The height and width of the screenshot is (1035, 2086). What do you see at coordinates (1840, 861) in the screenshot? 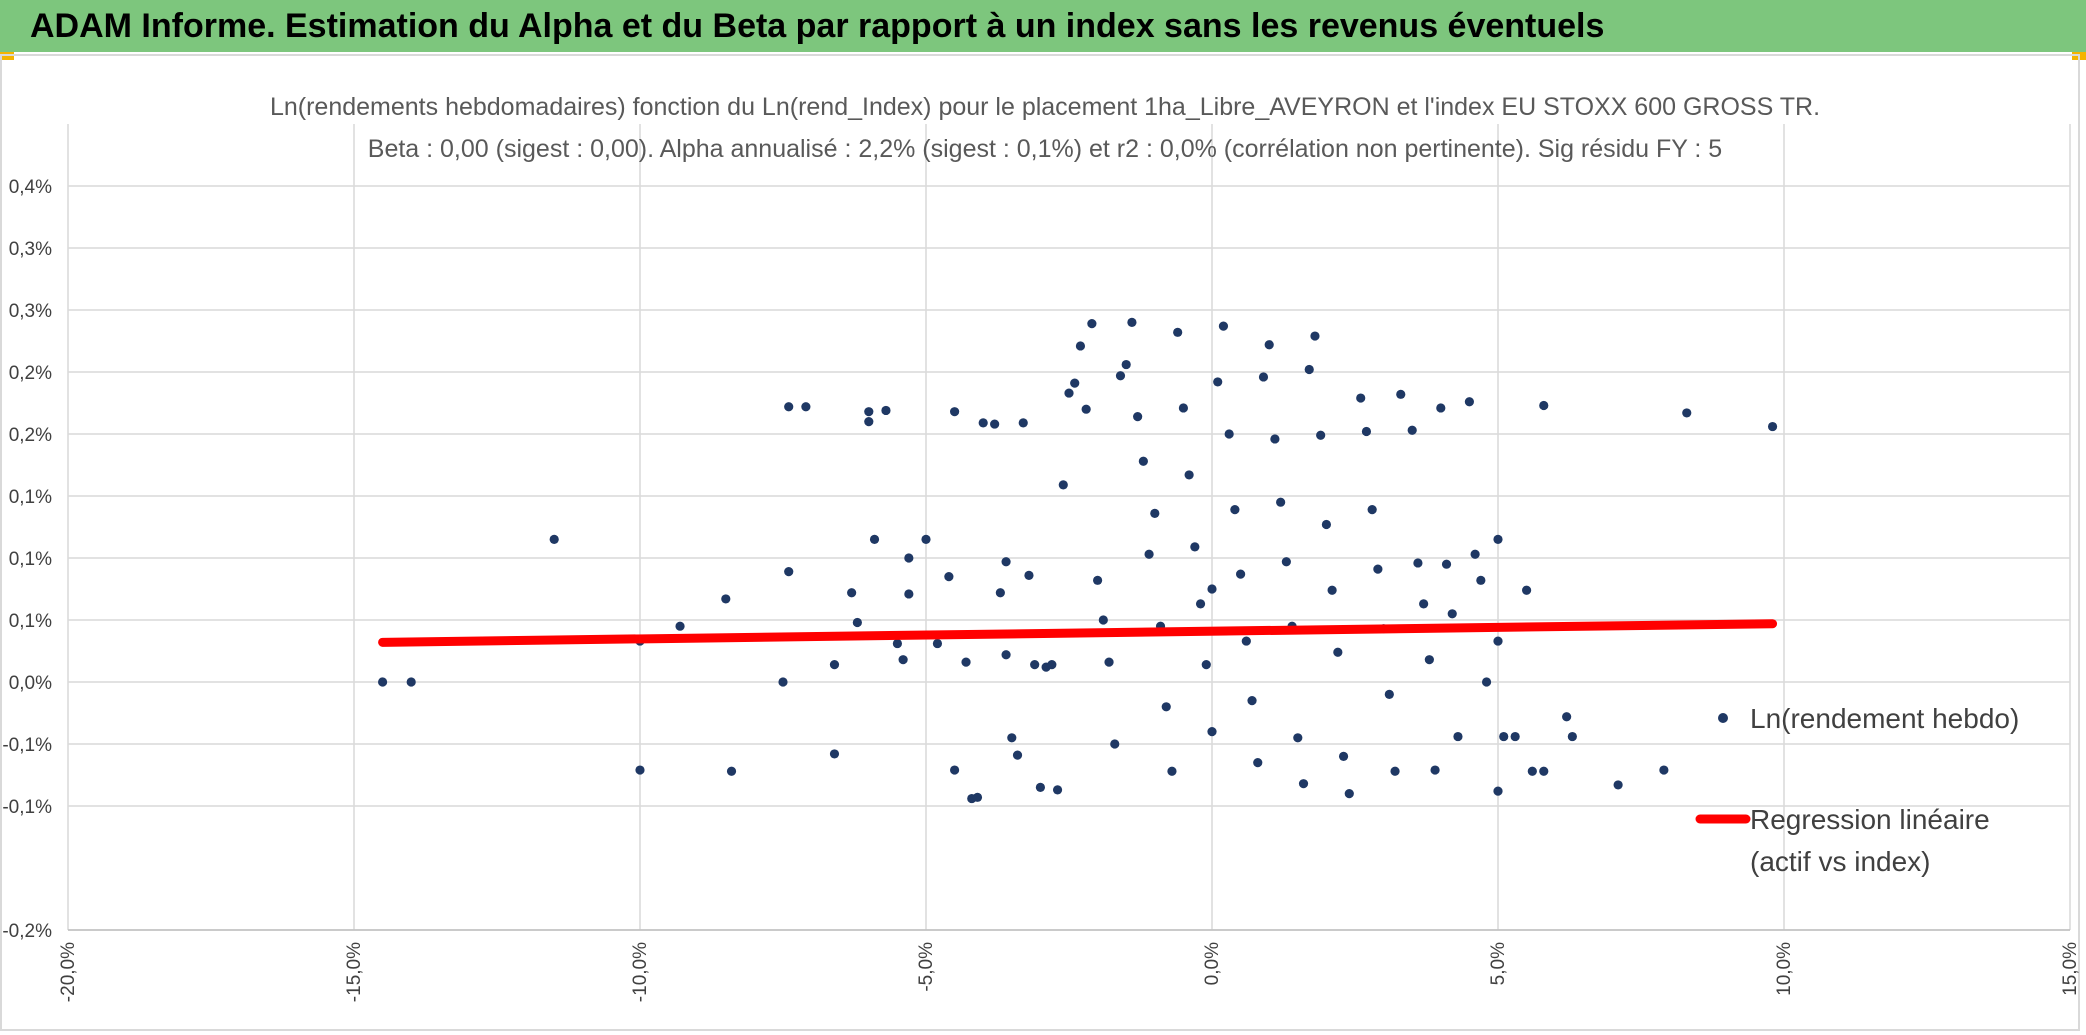
I see `legend-label-regression-2: (actif vs index)` at bounding box center [1840, 861].